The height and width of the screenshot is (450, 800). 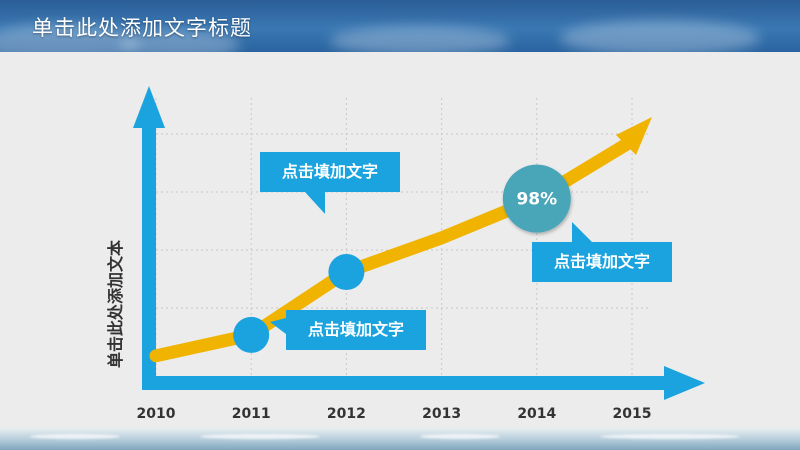 What do you see at coordinates (407, 383) in the screenshot?
I see `x-axis` at bounding box center [407, 383].